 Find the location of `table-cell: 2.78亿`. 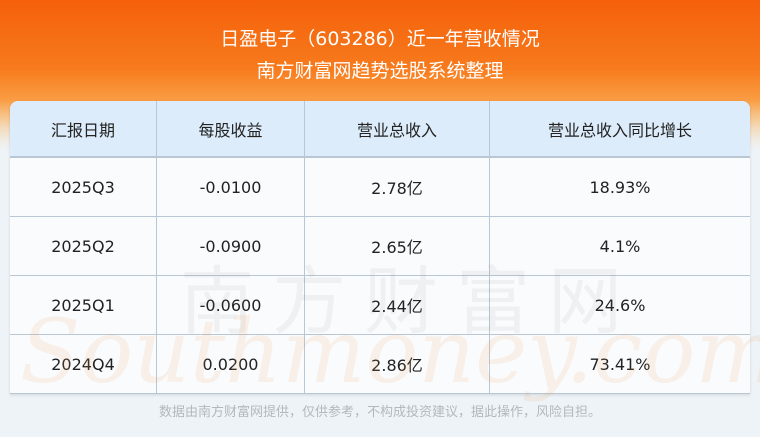

table-cell: 2.78亿 is located at coordinates (397, 187).